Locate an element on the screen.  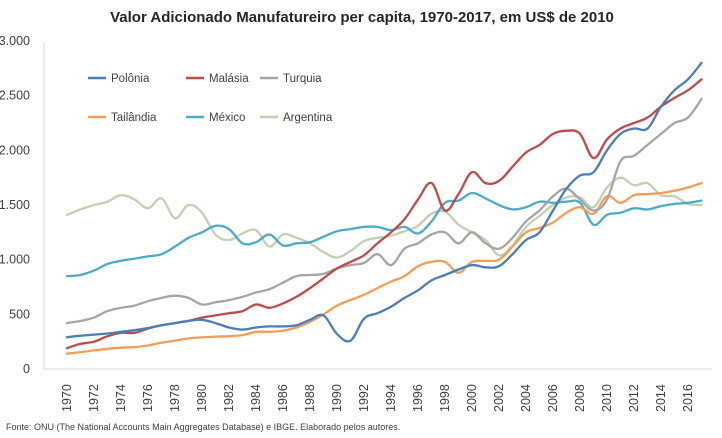
x-tick-label: 1976 is located at coordinates (148, 398).